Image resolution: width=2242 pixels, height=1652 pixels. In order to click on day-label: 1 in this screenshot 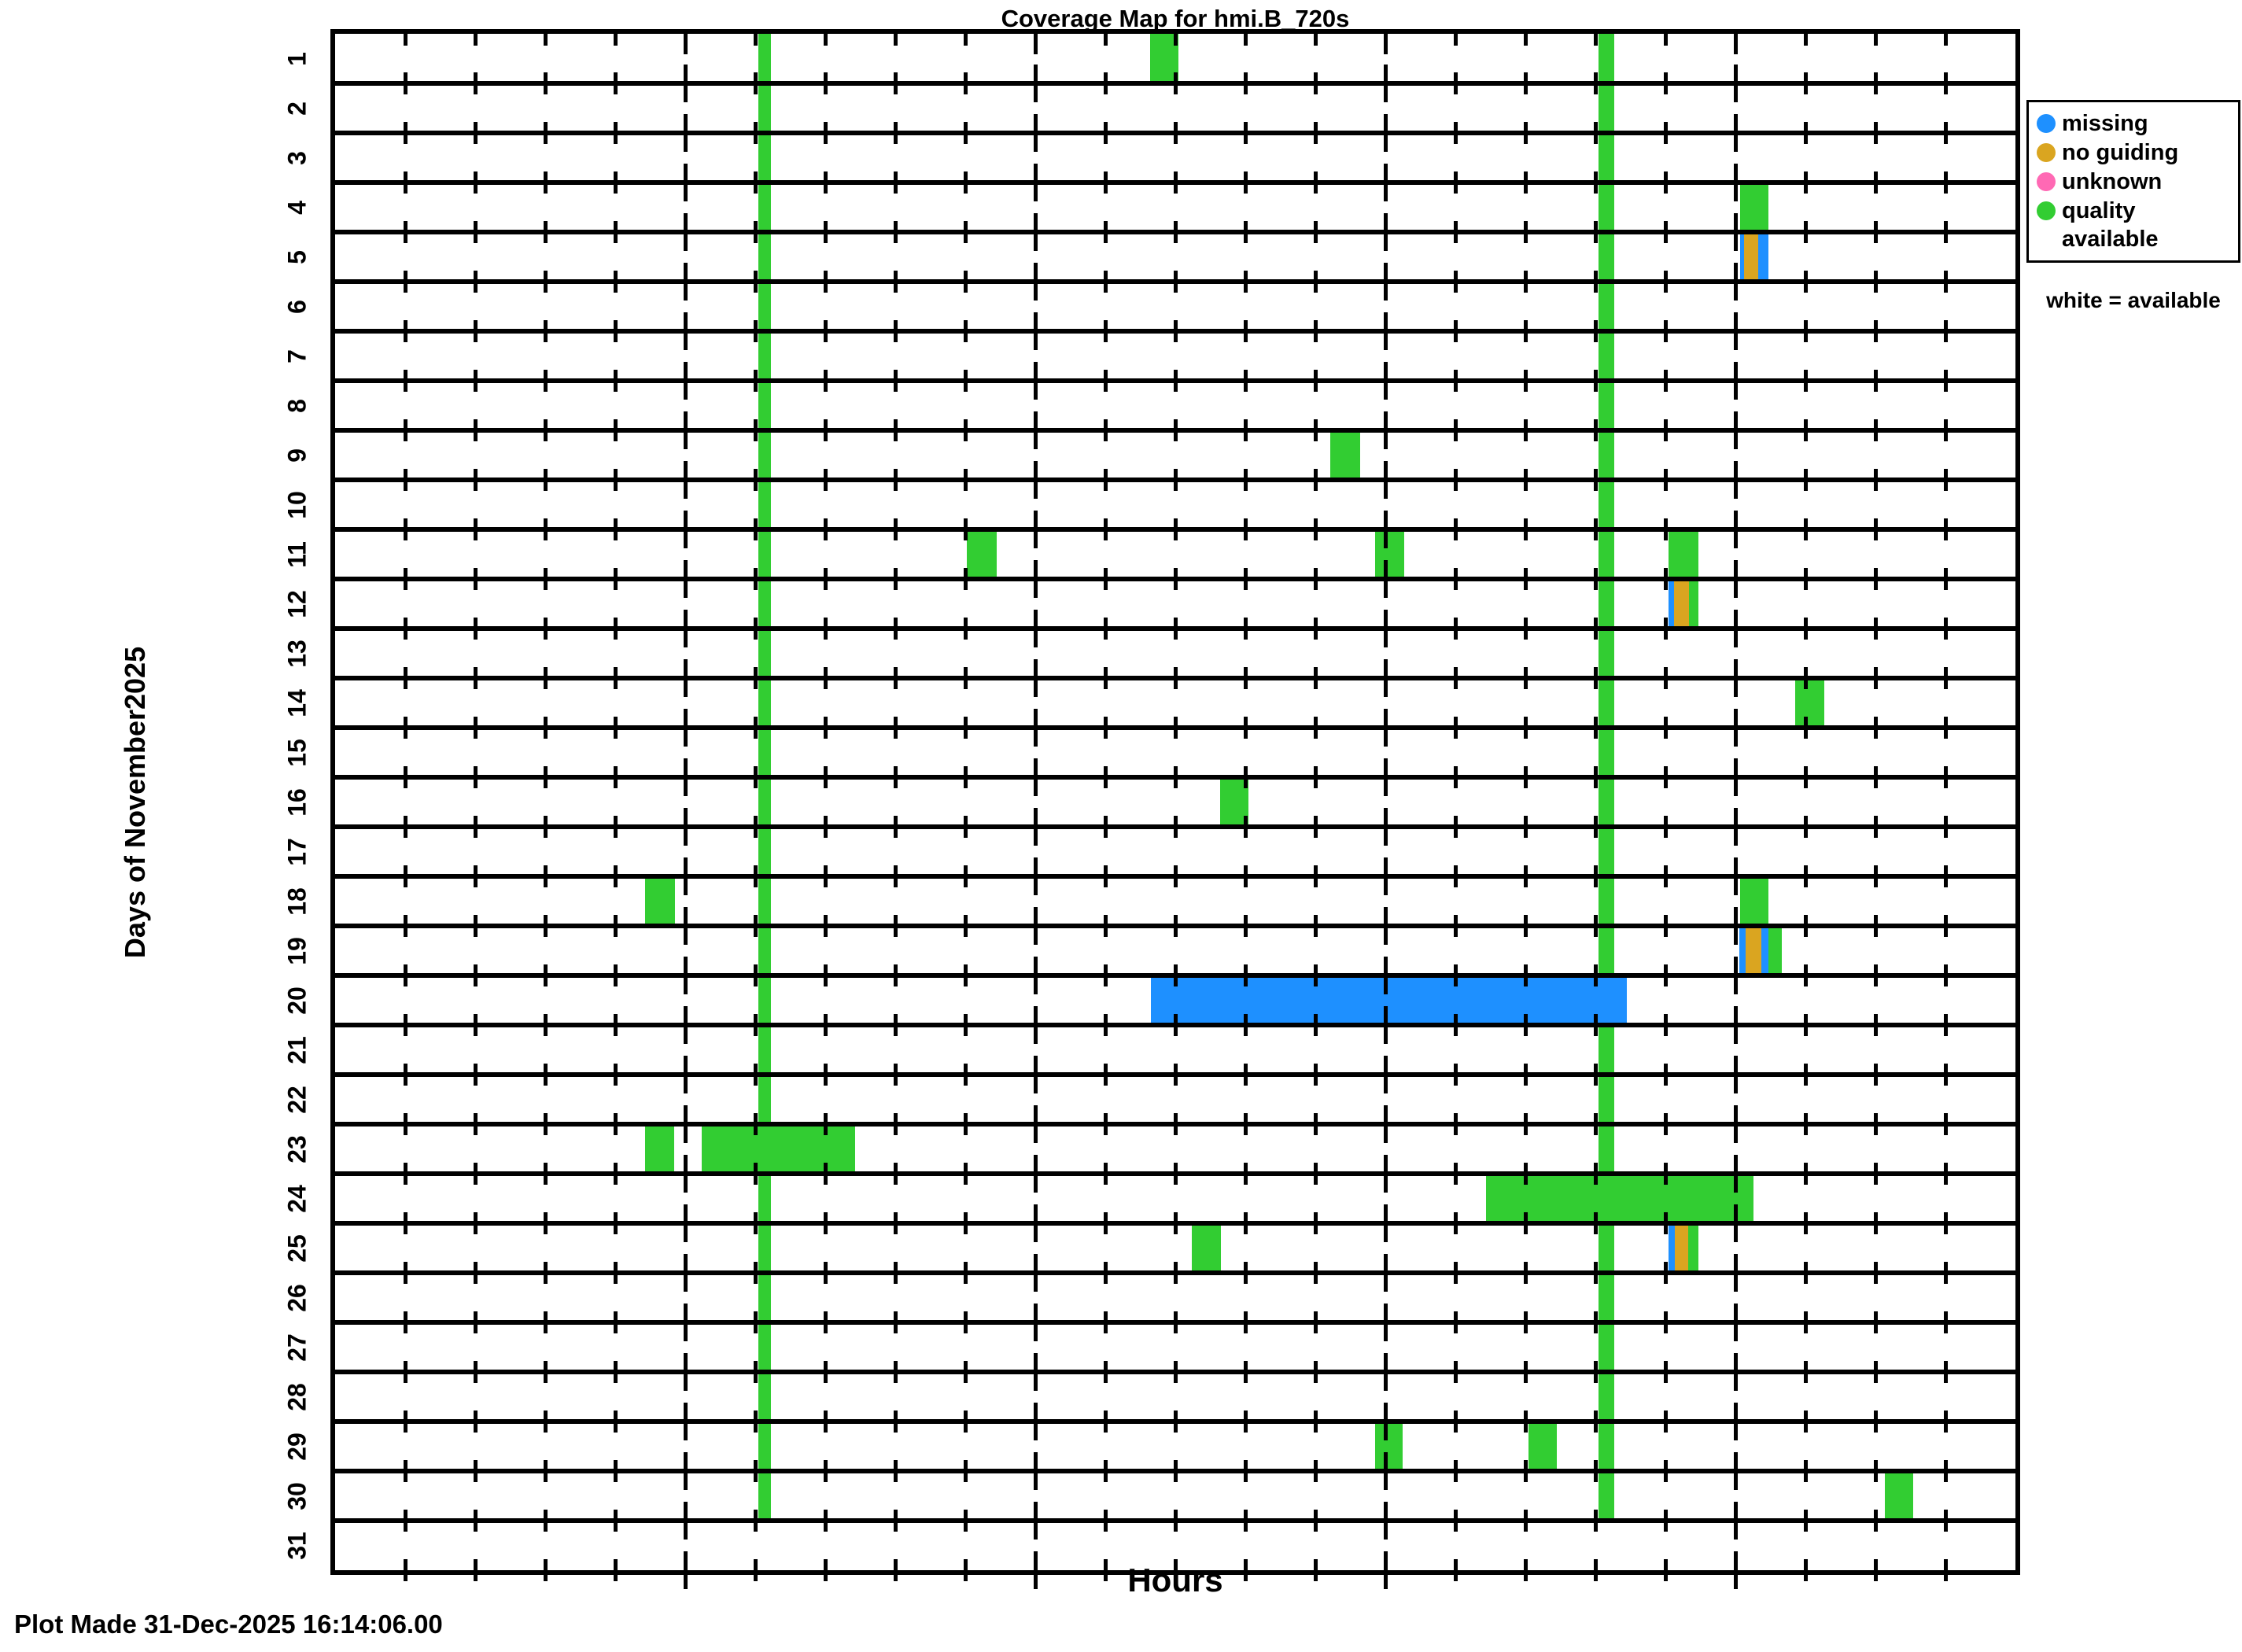, I will do `click(297, 58)`.